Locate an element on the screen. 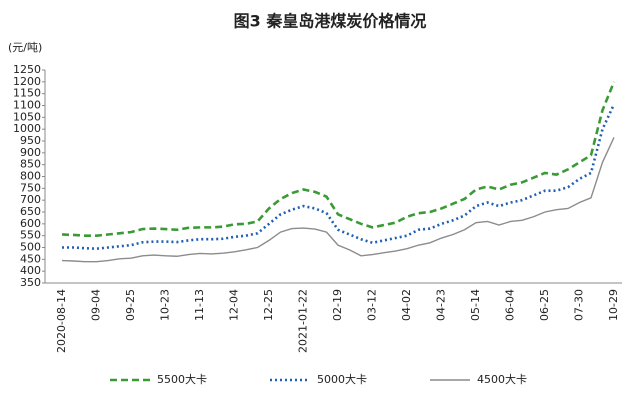  x-tick-label: 02-19 is located at coordinates (337, 305).